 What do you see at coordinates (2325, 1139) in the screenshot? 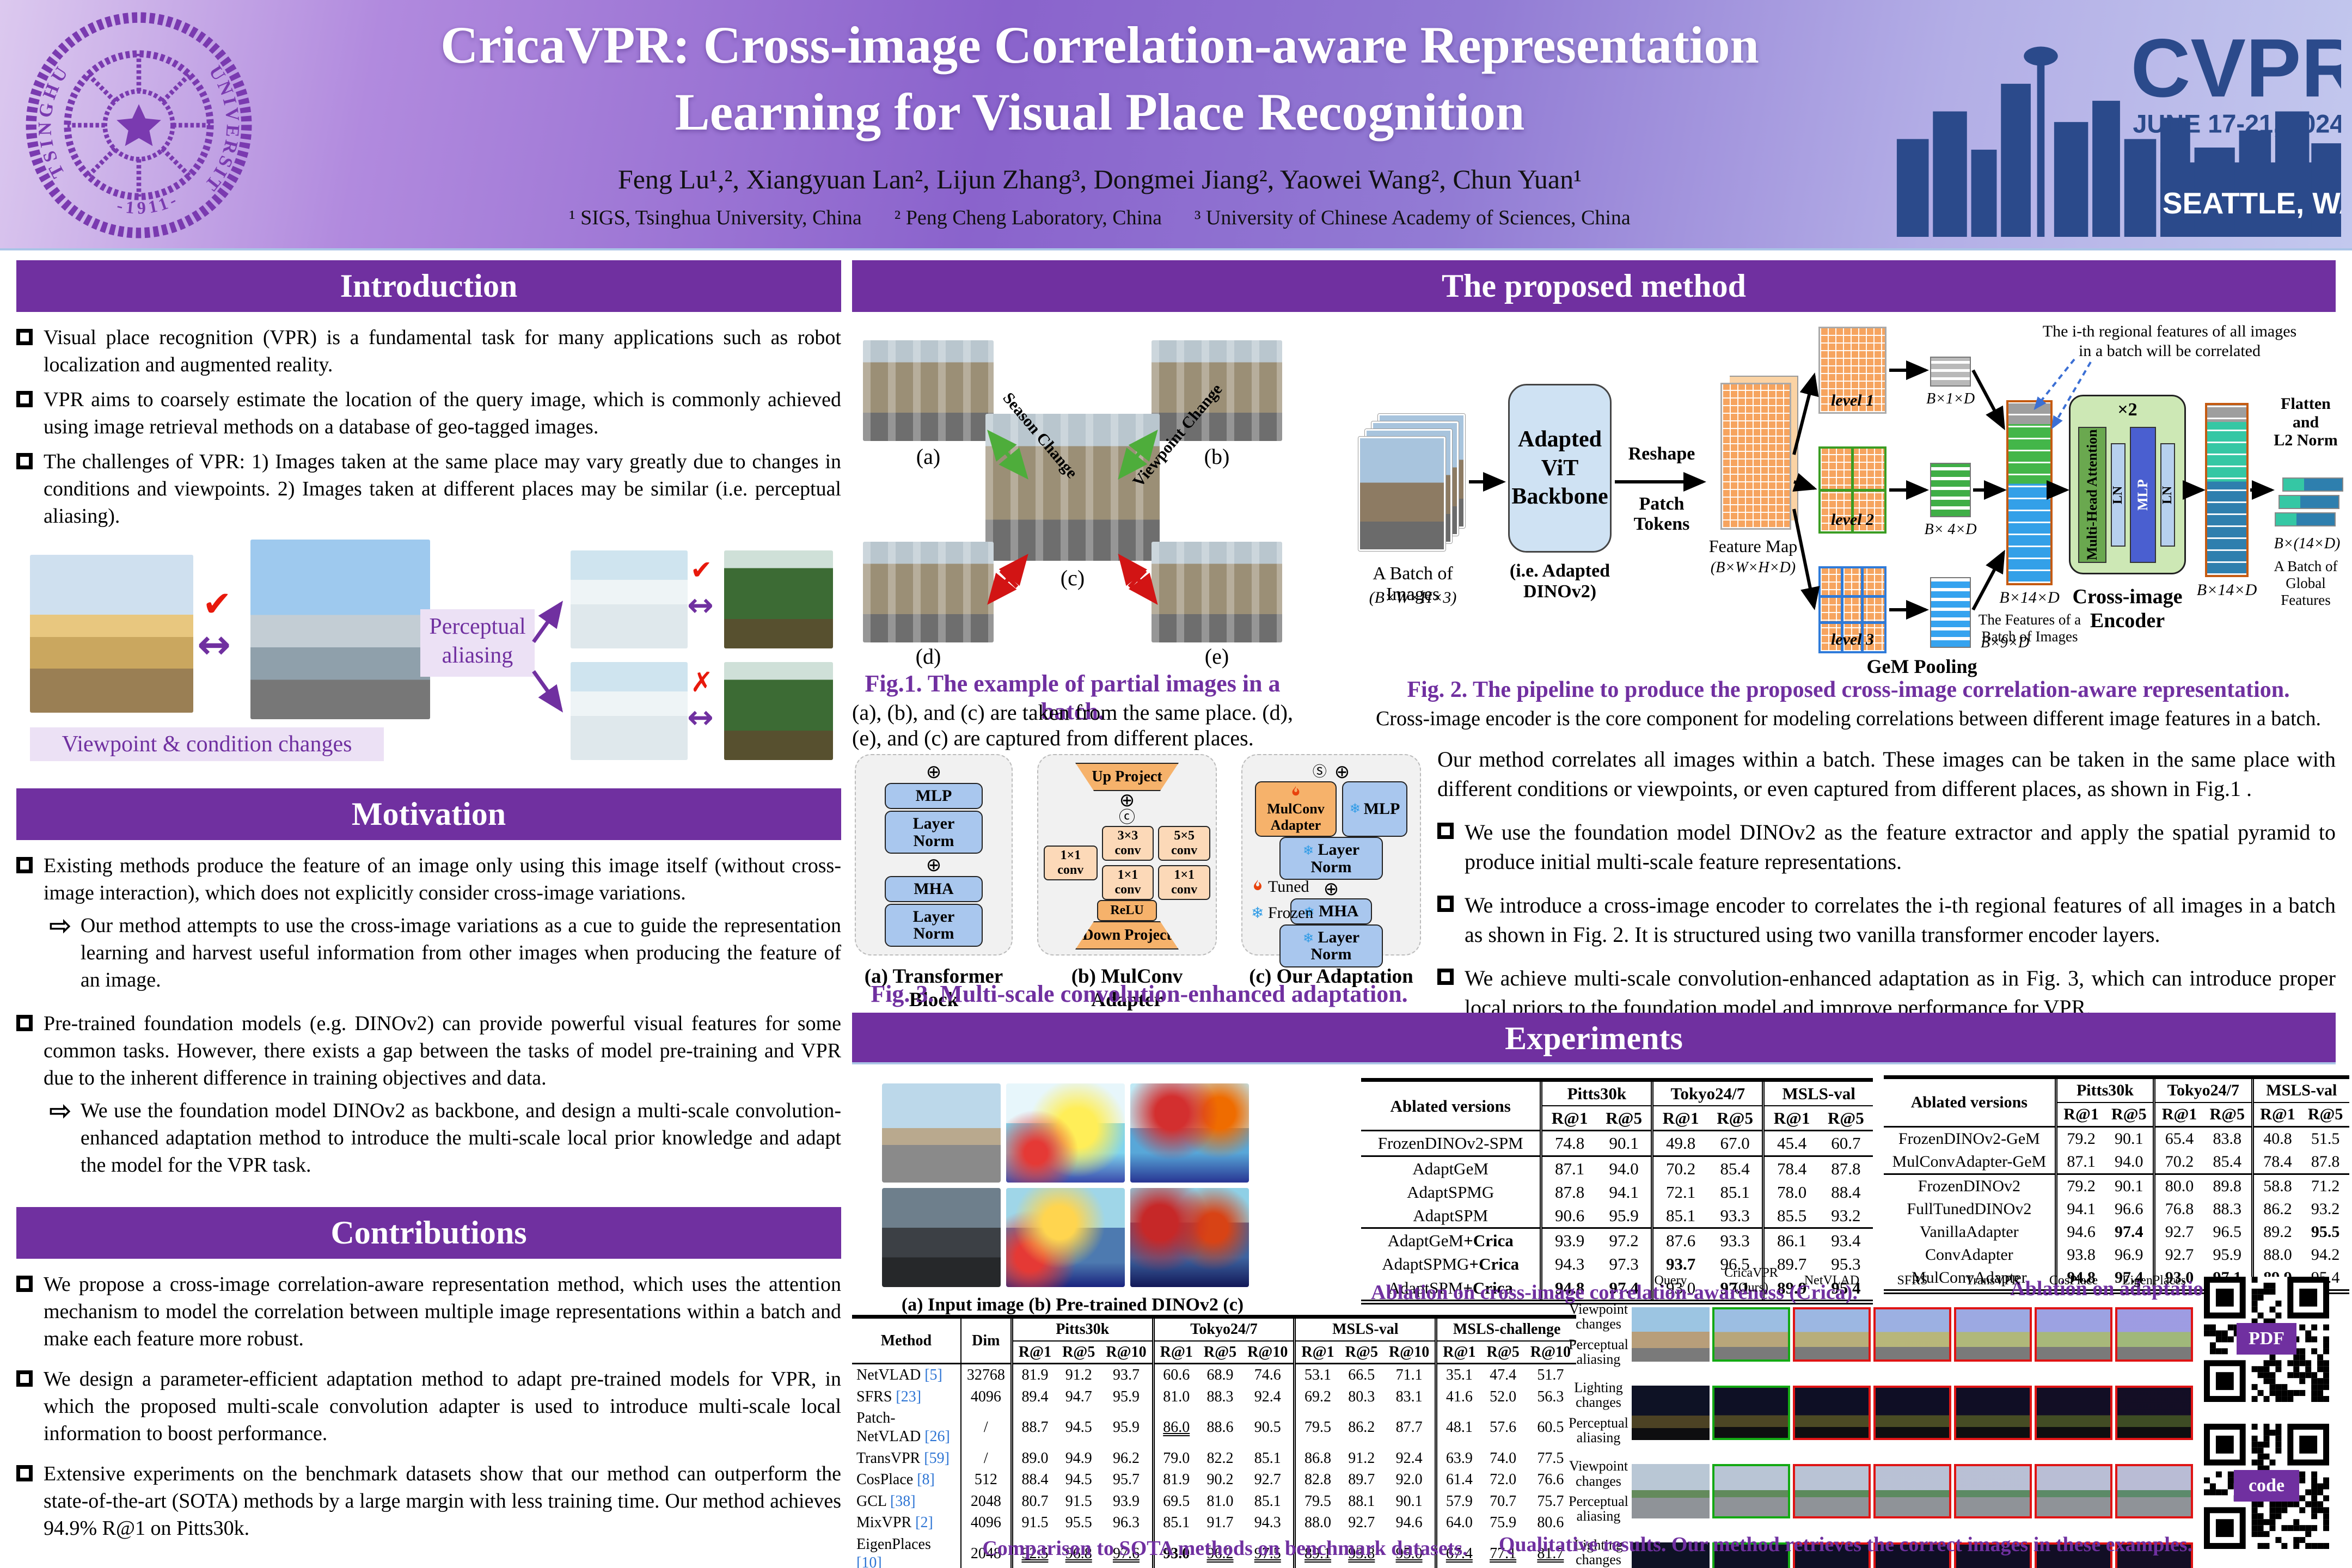
I see `table-cell: 51.5` at bounding box center [2325, 1139].